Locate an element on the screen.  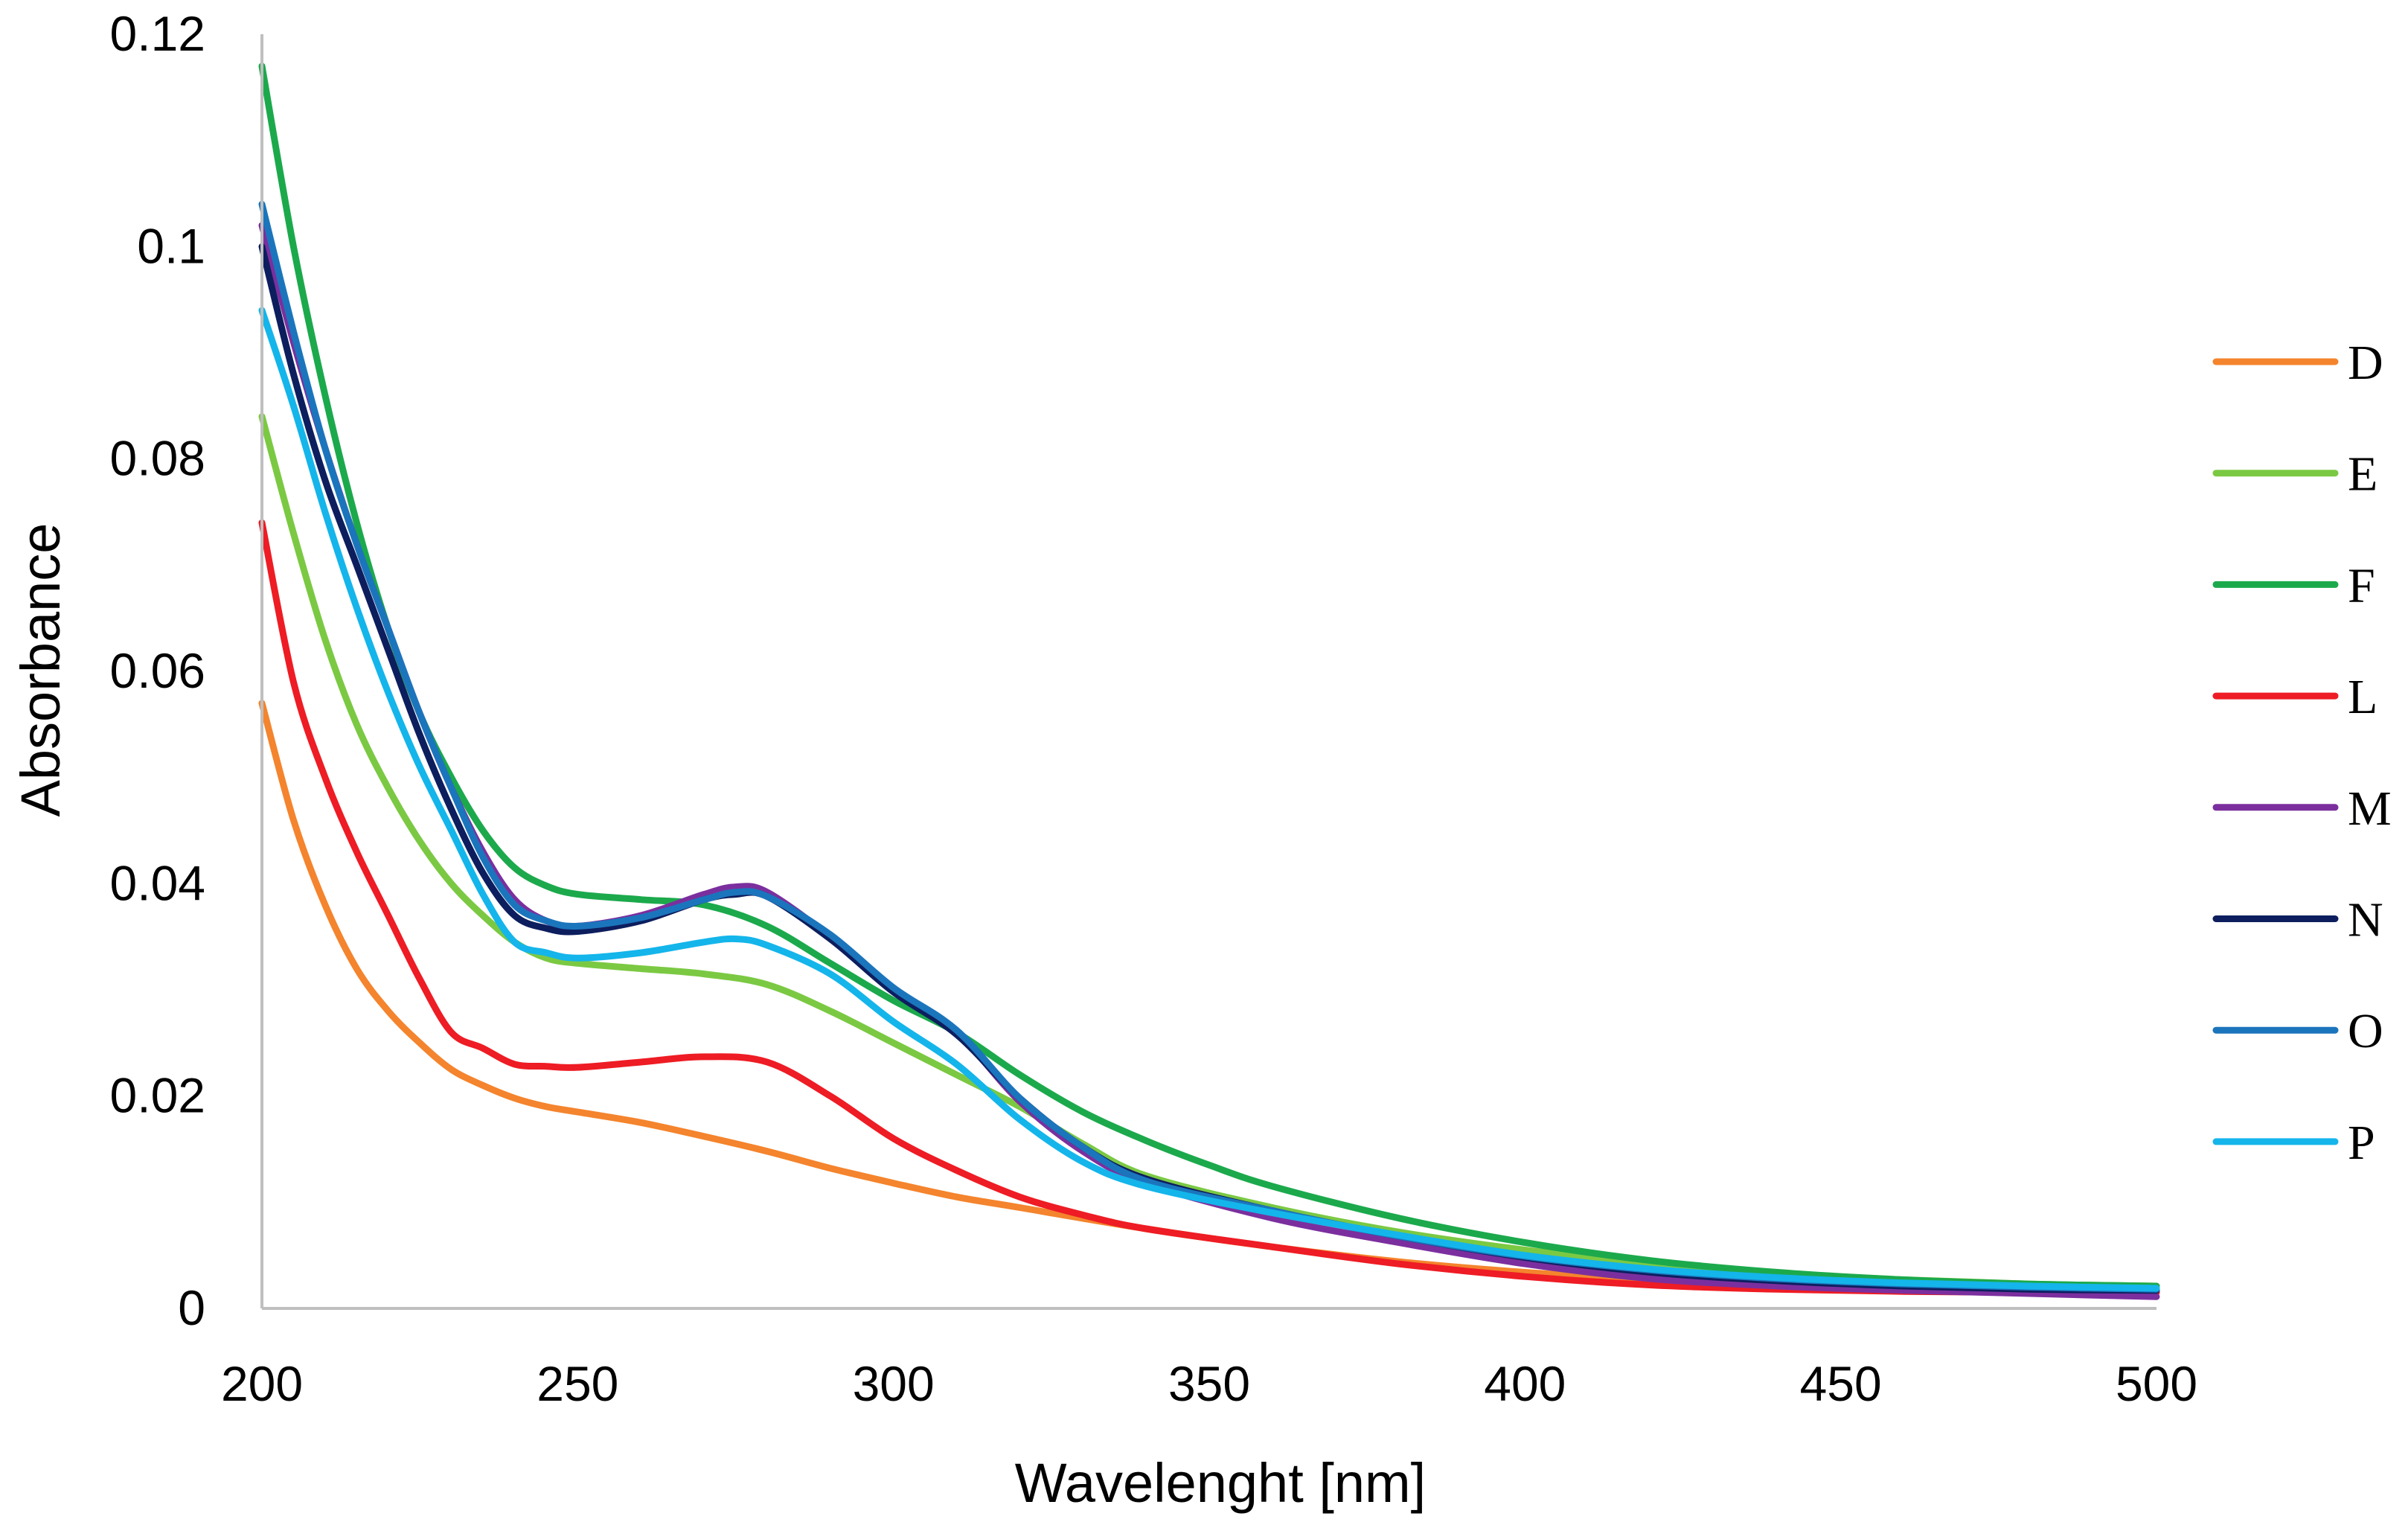
x-tick-label: 350 is located at coordinates (1209, 1383).